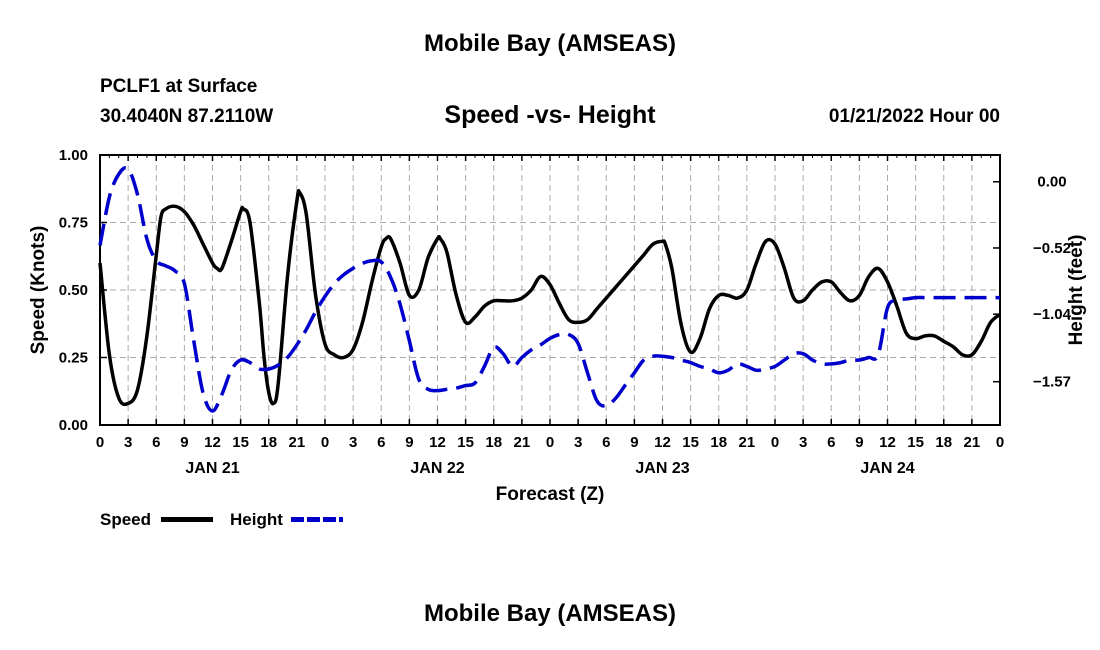  What do you see at coordinates (1076, 290) in the screenshot?
I see `y-right-axis-title: Height (feet)` at bounding box center [1076, 290].